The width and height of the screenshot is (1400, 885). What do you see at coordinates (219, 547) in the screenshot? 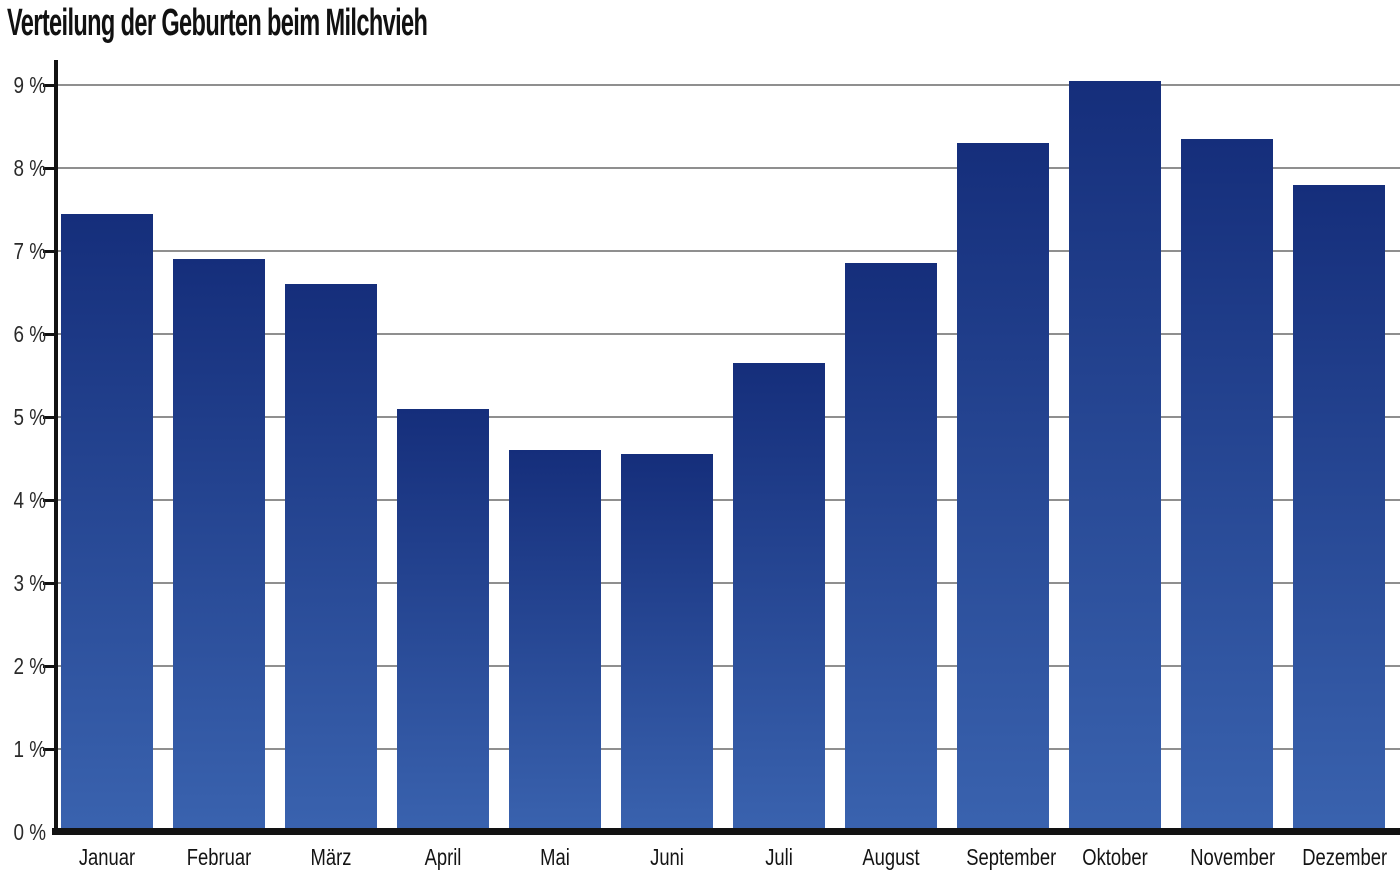
I see `bar-februar` at bounding box center [219, 547].